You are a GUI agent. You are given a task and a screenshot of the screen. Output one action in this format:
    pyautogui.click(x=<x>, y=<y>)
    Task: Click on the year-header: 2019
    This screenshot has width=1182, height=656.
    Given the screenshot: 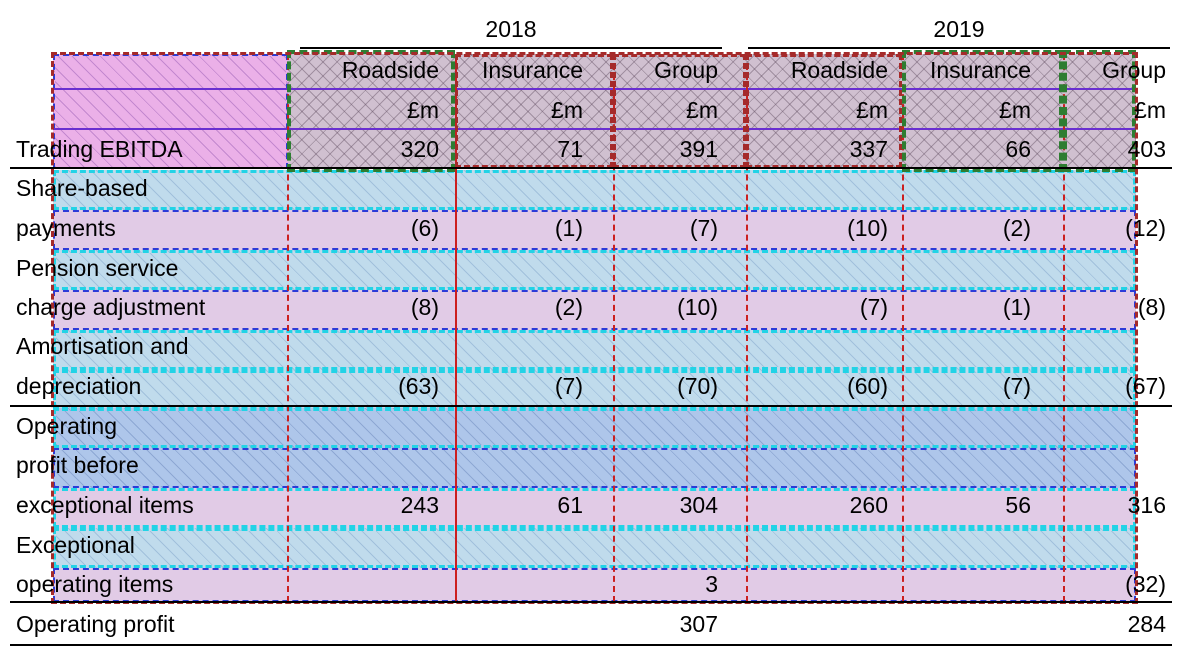 What is the action you would take?
    pyautogui.click(x=959, y=29)
    